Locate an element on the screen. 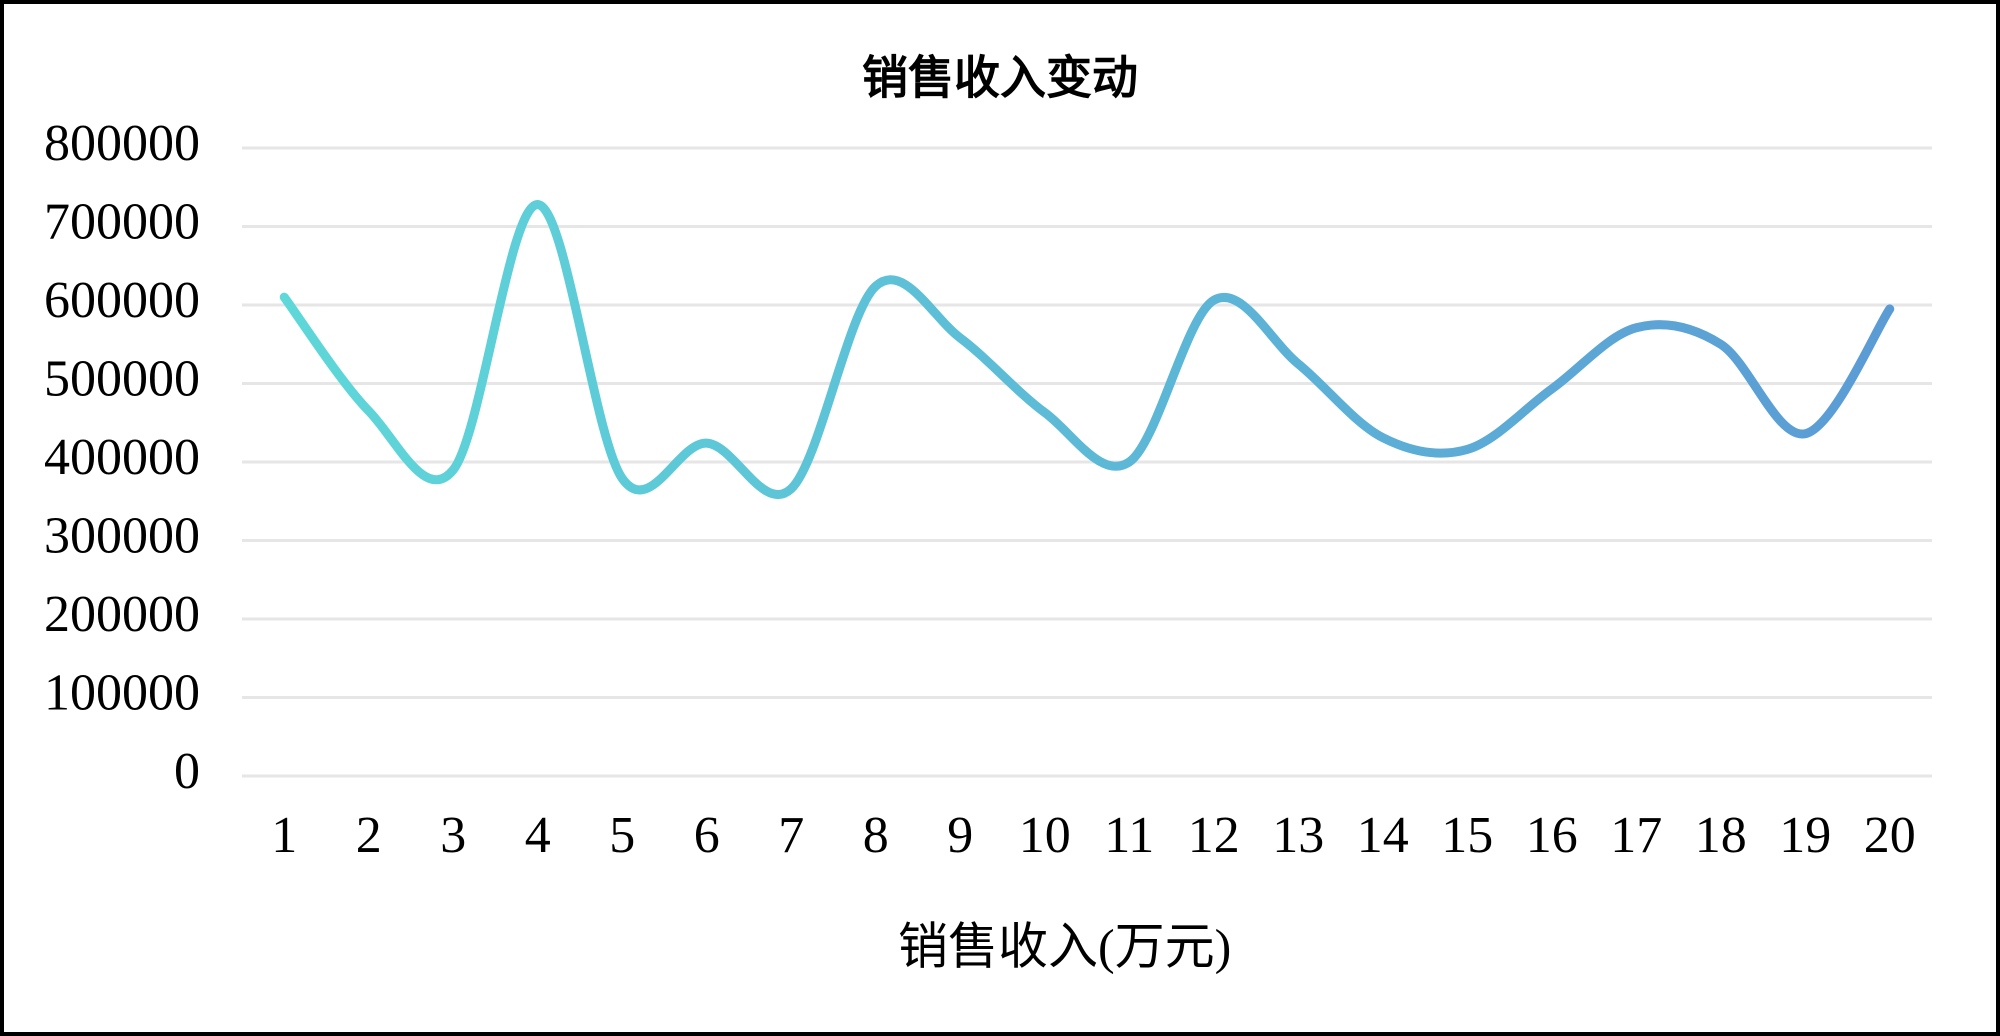 This screenshot has width=2000, height=1036. x-tick-label: 1 is located at coordinates (284, 835).